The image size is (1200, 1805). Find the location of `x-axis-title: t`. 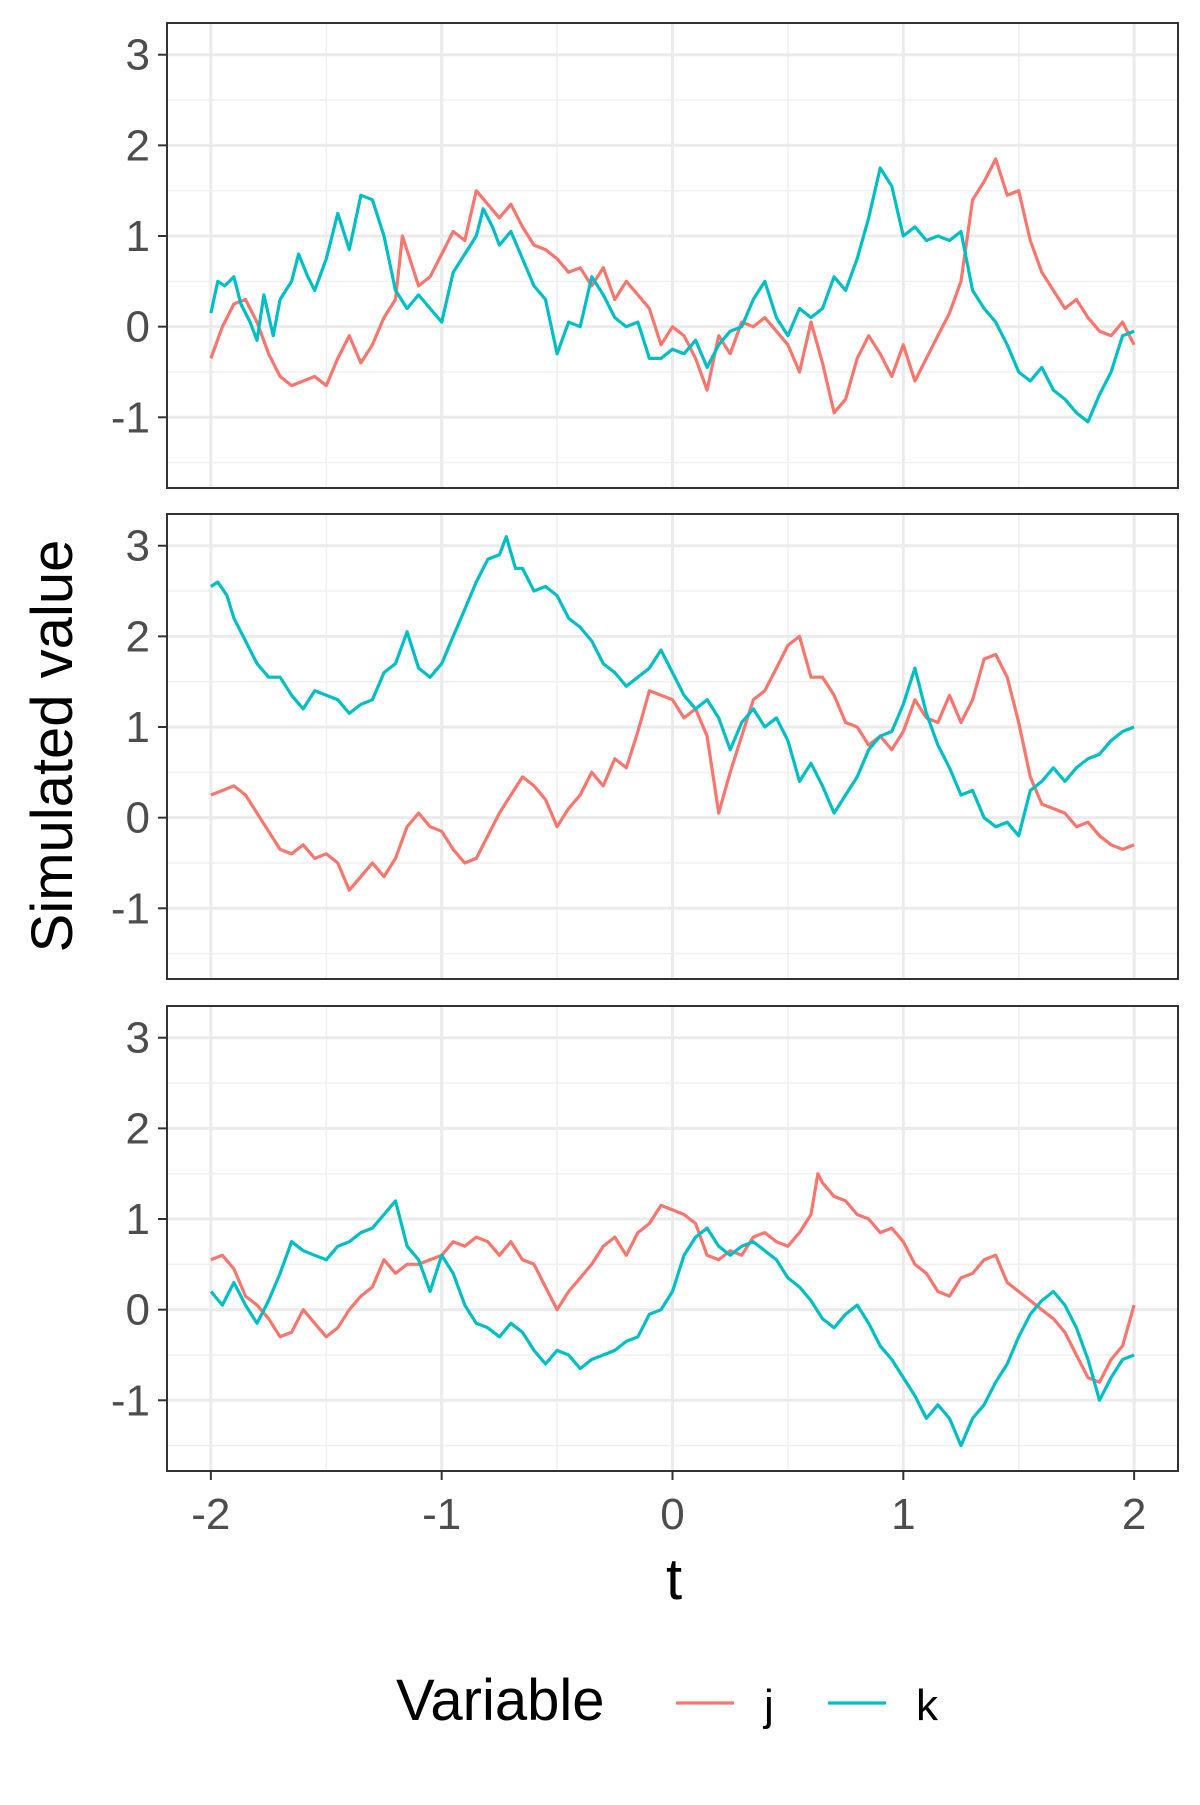

x-axis-title: t is located at coordinates (674, 1579).